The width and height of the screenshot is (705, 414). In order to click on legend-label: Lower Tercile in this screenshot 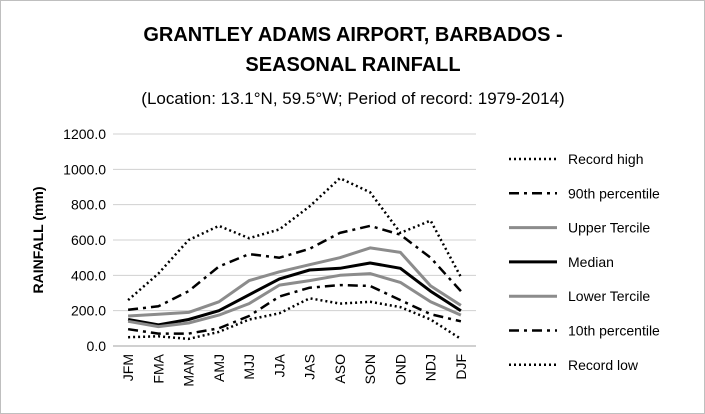, I will do `click(609, 296)`.